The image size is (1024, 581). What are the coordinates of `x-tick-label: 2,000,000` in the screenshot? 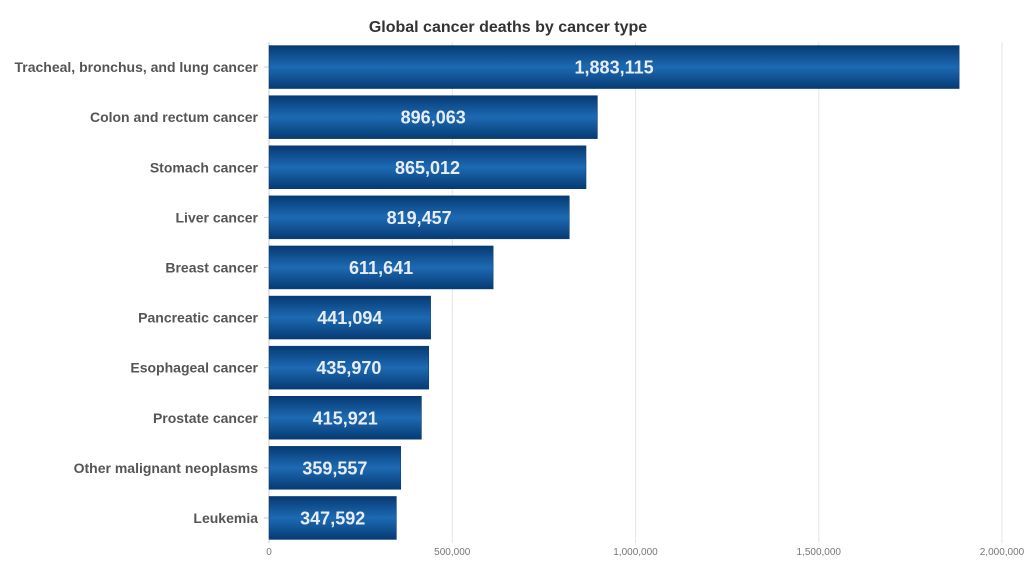 It's located at (1002, 552).